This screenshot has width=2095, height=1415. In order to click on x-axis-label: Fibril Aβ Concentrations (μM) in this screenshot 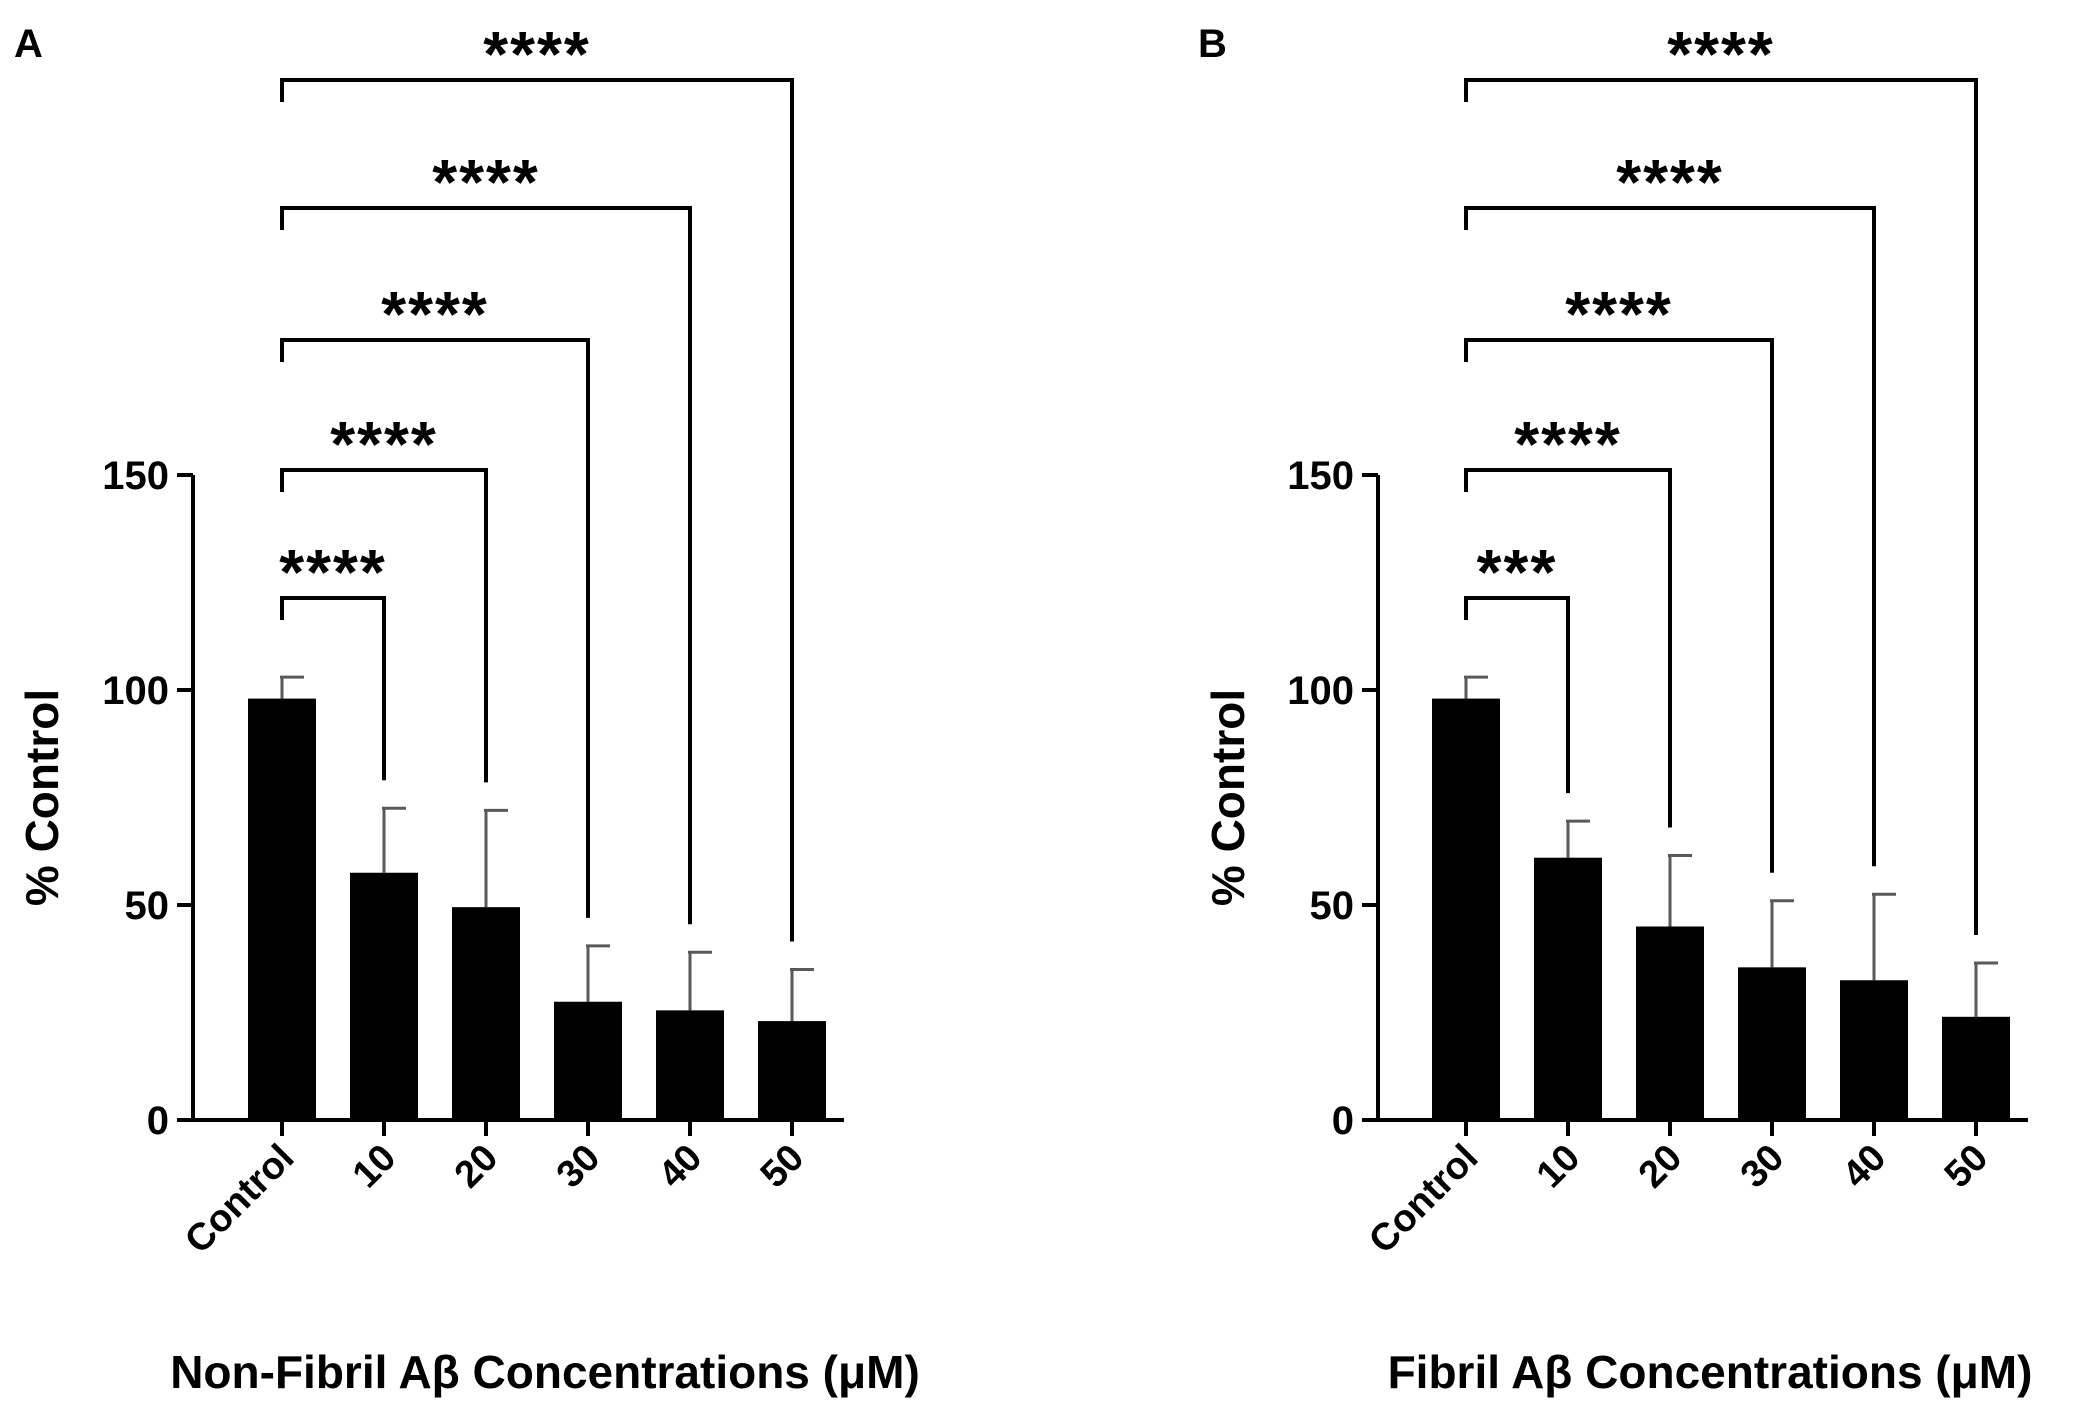, I will do `click(1710, 1372)`.